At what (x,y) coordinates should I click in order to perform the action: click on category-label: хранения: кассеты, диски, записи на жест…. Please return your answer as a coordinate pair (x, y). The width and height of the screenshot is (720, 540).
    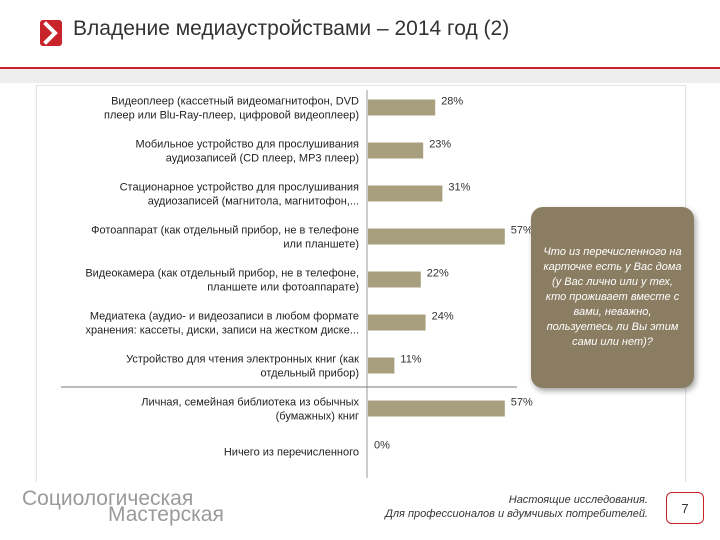
    Looking at the image, I should click on (222, 331).